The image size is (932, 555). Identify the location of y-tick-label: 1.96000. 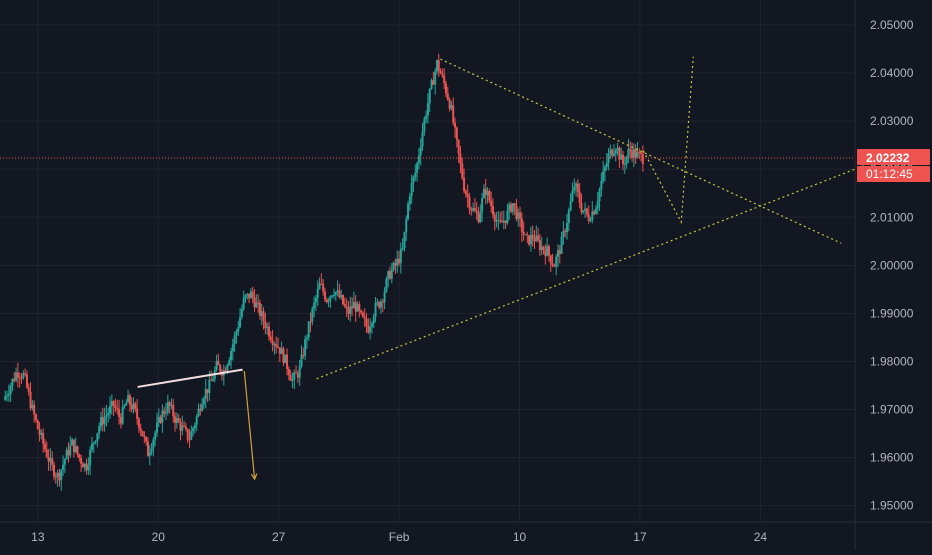
(892, 458).